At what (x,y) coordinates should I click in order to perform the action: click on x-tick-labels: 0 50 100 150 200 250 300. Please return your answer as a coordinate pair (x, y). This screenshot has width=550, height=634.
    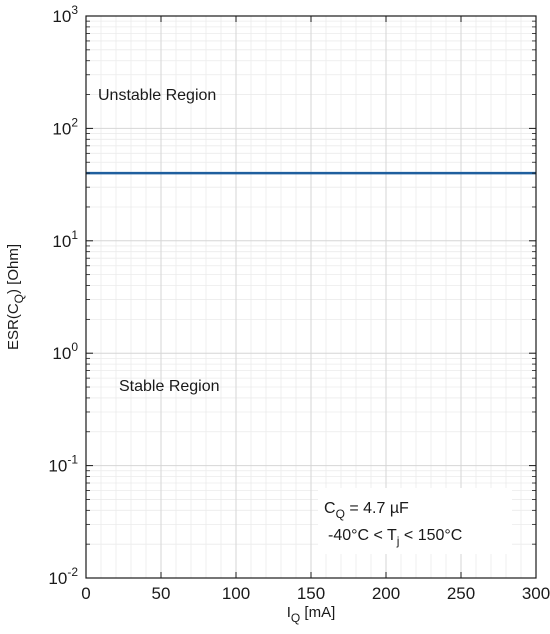
    Looking at the image, I should click on (315, 593).